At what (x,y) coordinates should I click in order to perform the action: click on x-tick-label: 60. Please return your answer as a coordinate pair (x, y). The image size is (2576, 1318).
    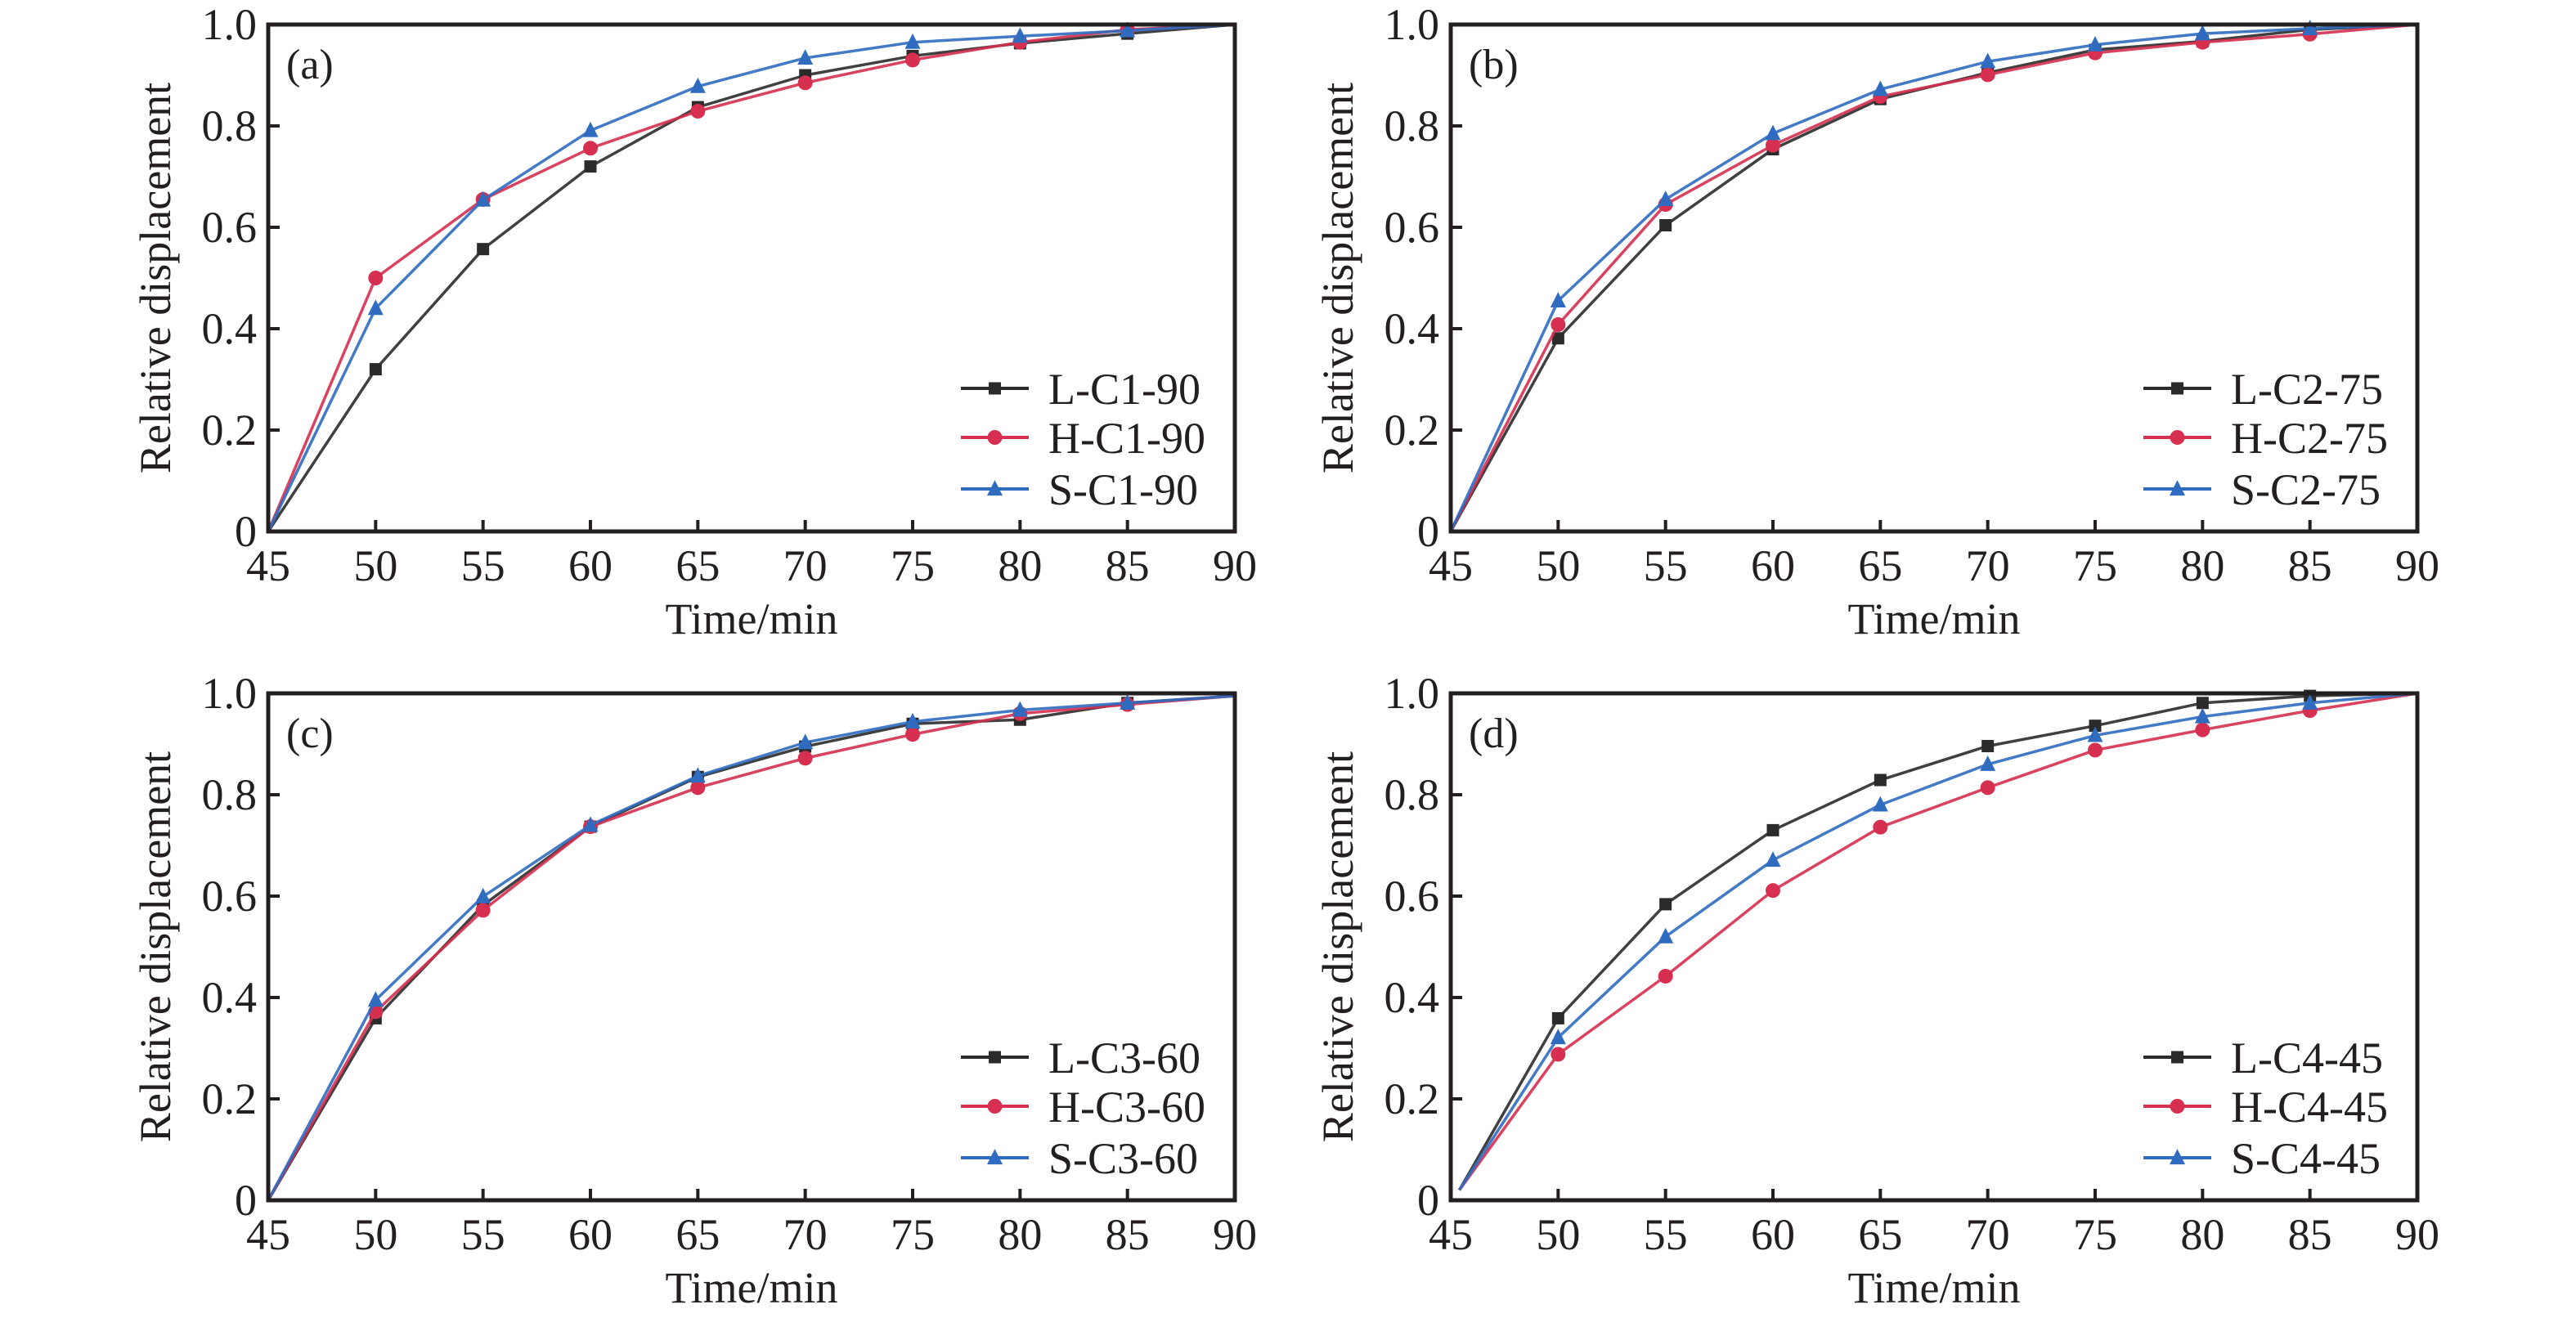
    Looking at the image, I should click on (1773, 1234).